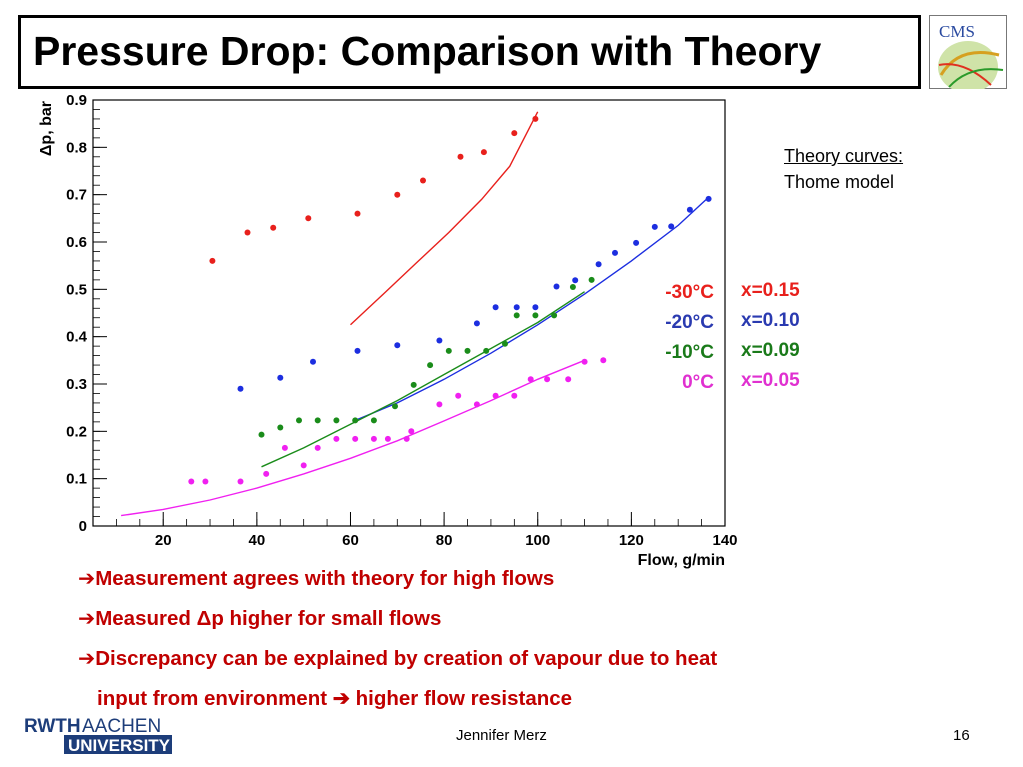  Describe the element at coordinates (259, 618) in the screenshot. I see `bullet-2: ➔Measured Δp higher for small flows` at that location.